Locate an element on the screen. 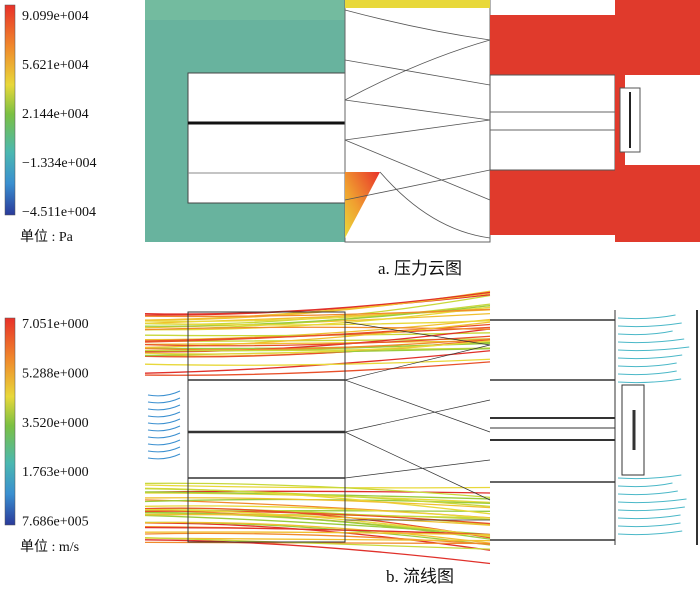 This screenshot has width=700, height=592. blades is located at coordinates (417, 124).